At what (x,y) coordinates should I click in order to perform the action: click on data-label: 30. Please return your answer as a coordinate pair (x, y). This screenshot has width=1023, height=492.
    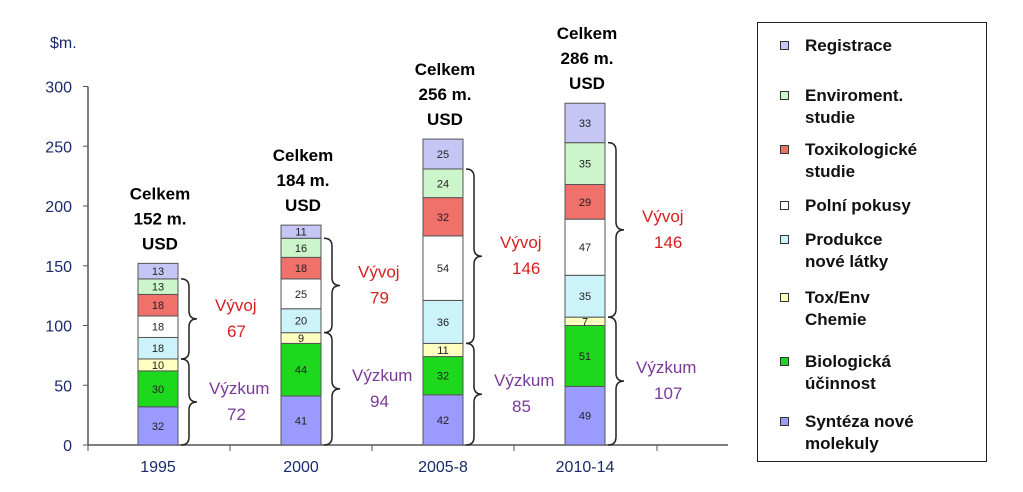
    Looking at the image, I should click on (158, 390).